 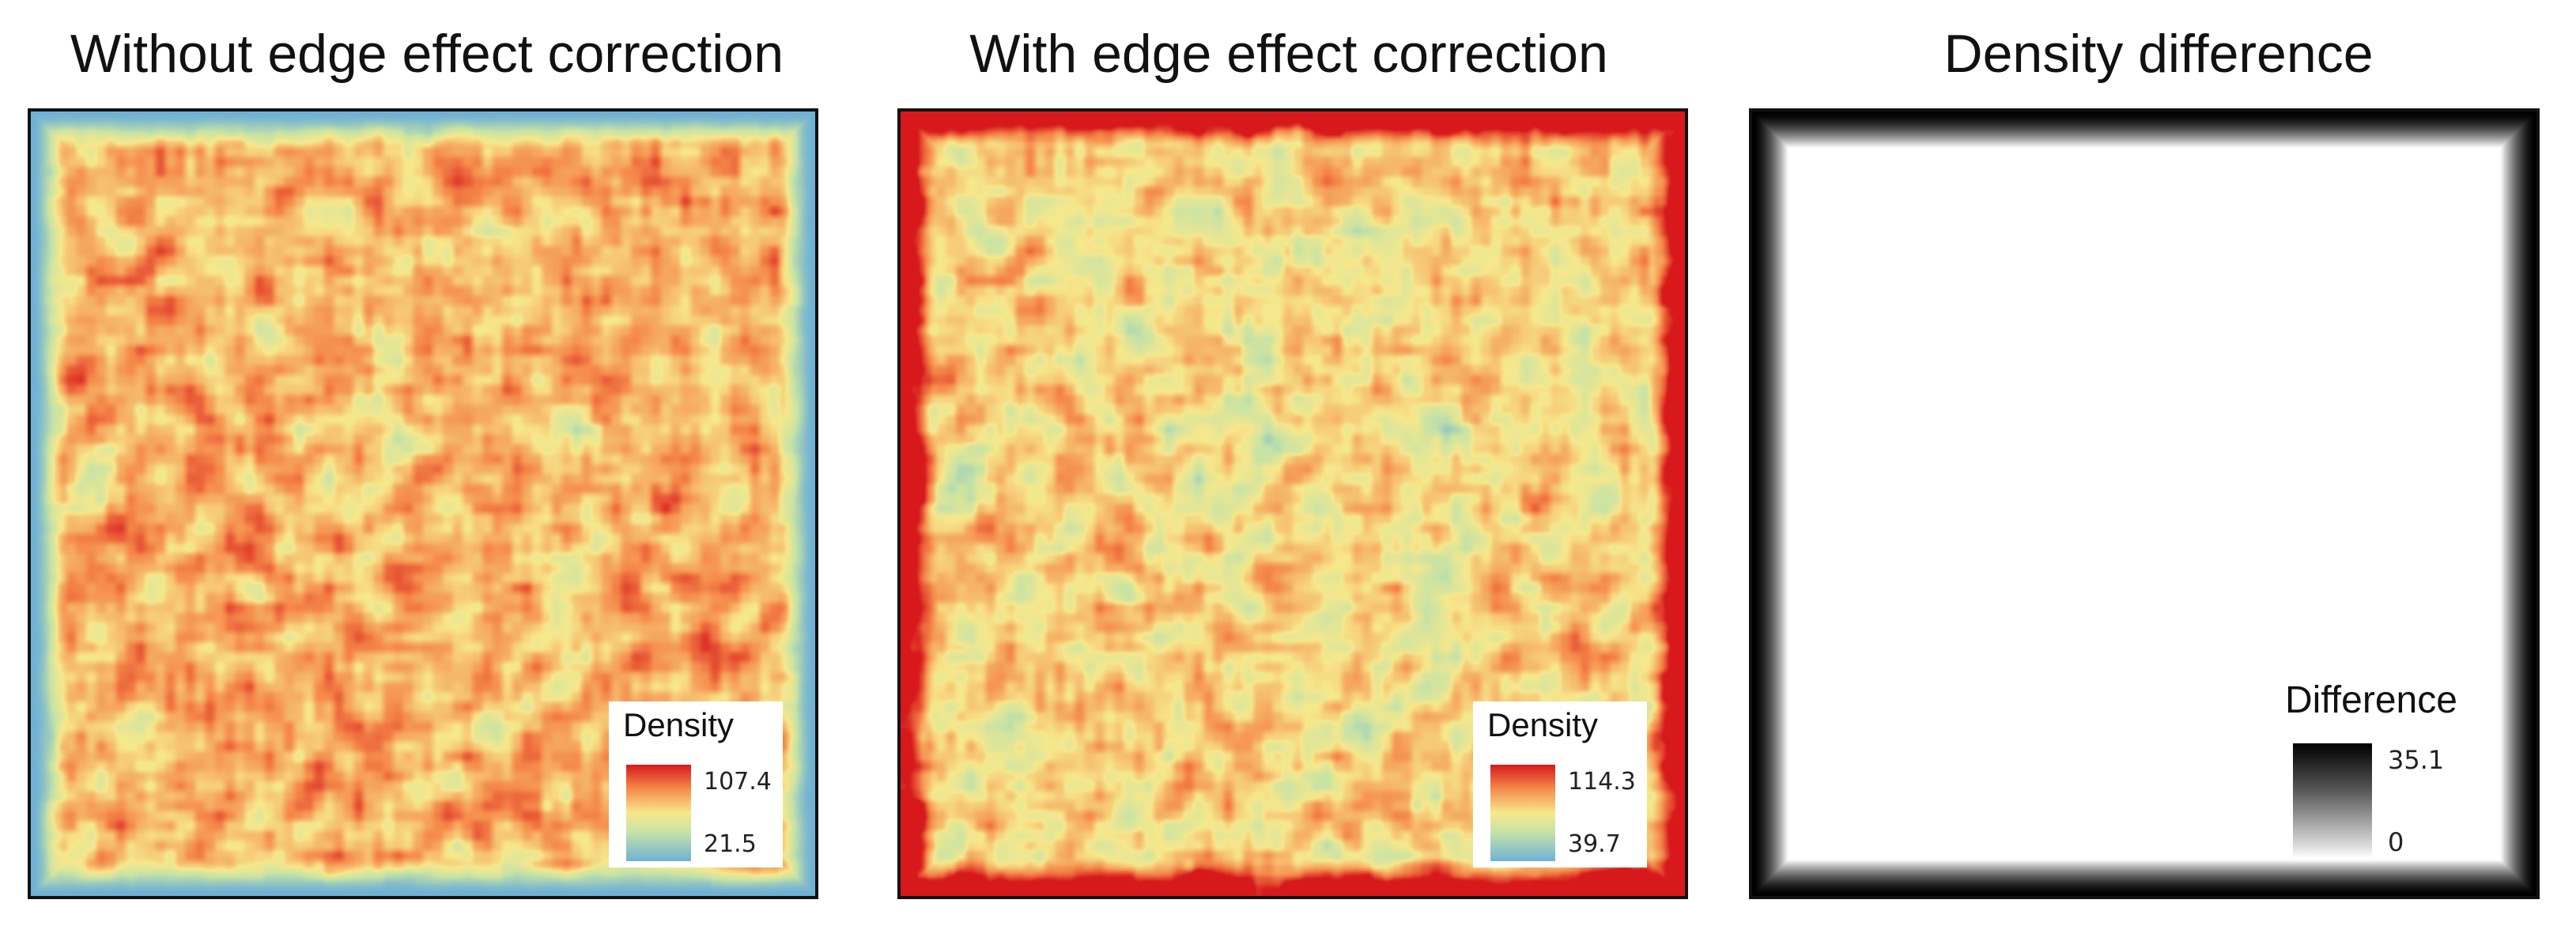 I want to click on grayscale-ramp, so click(x=2332, y=801).